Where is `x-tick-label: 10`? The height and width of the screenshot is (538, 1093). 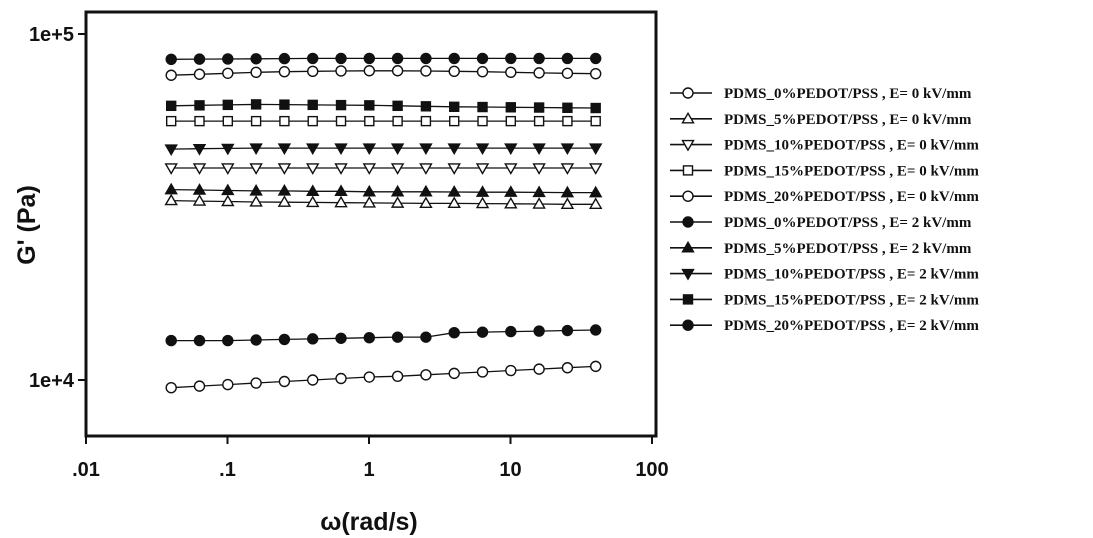
x-tick-label: 10 is located at coordinates (510, 470).